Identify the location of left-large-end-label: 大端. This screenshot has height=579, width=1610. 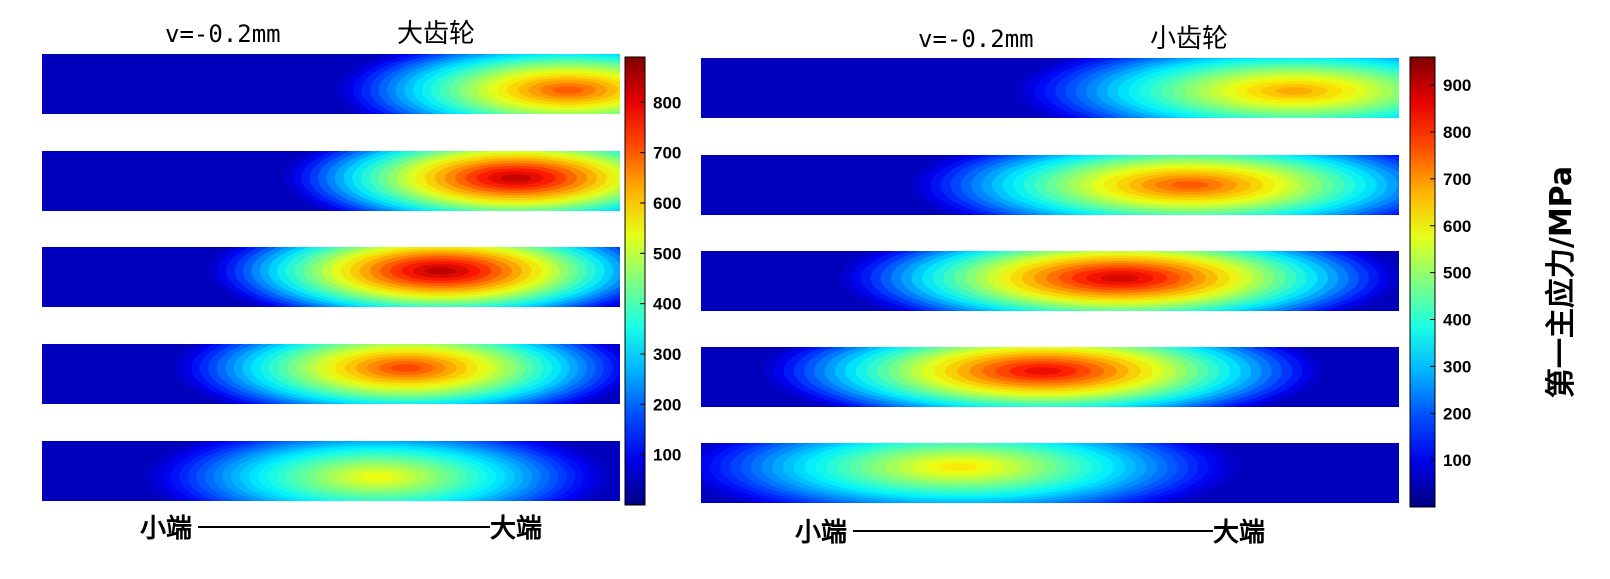
(516, 529).